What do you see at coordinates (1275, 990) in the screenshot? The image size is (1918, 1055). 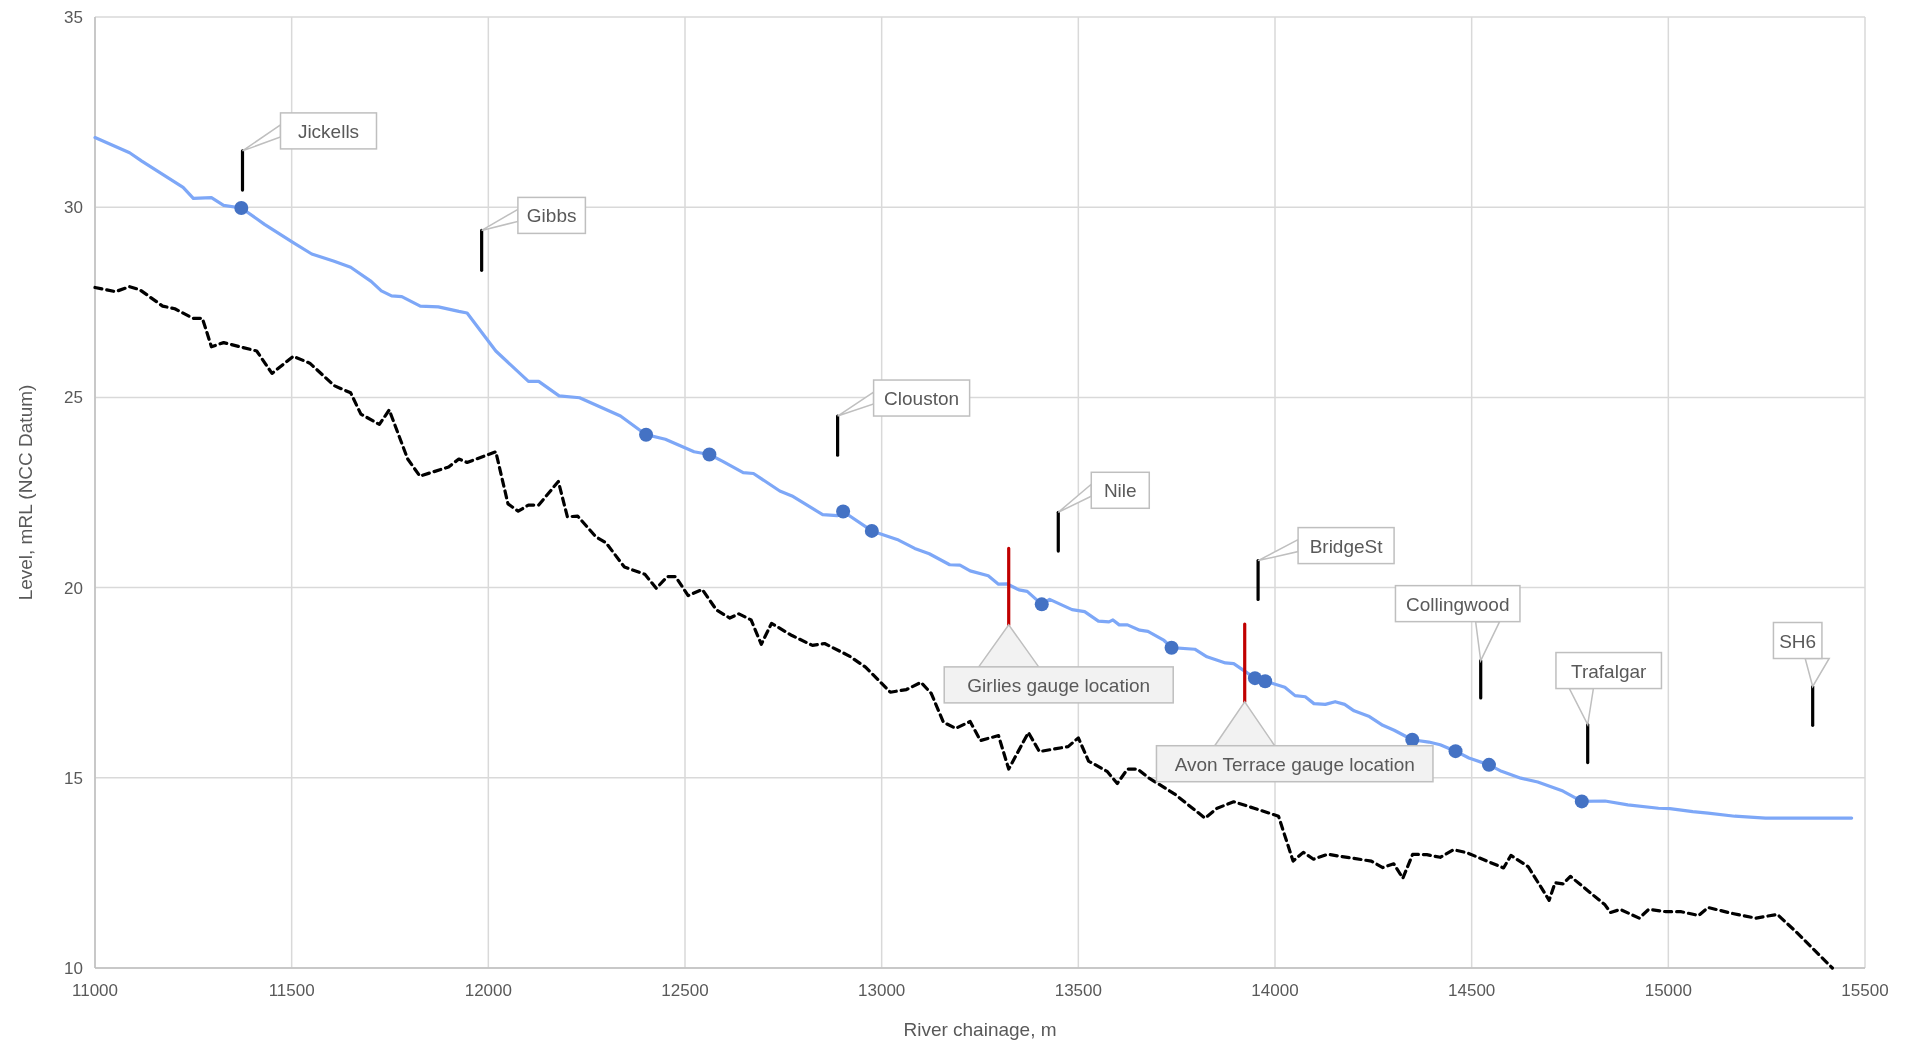 I see `x-tick-label: 14000` at bounding box center [1275, 990].